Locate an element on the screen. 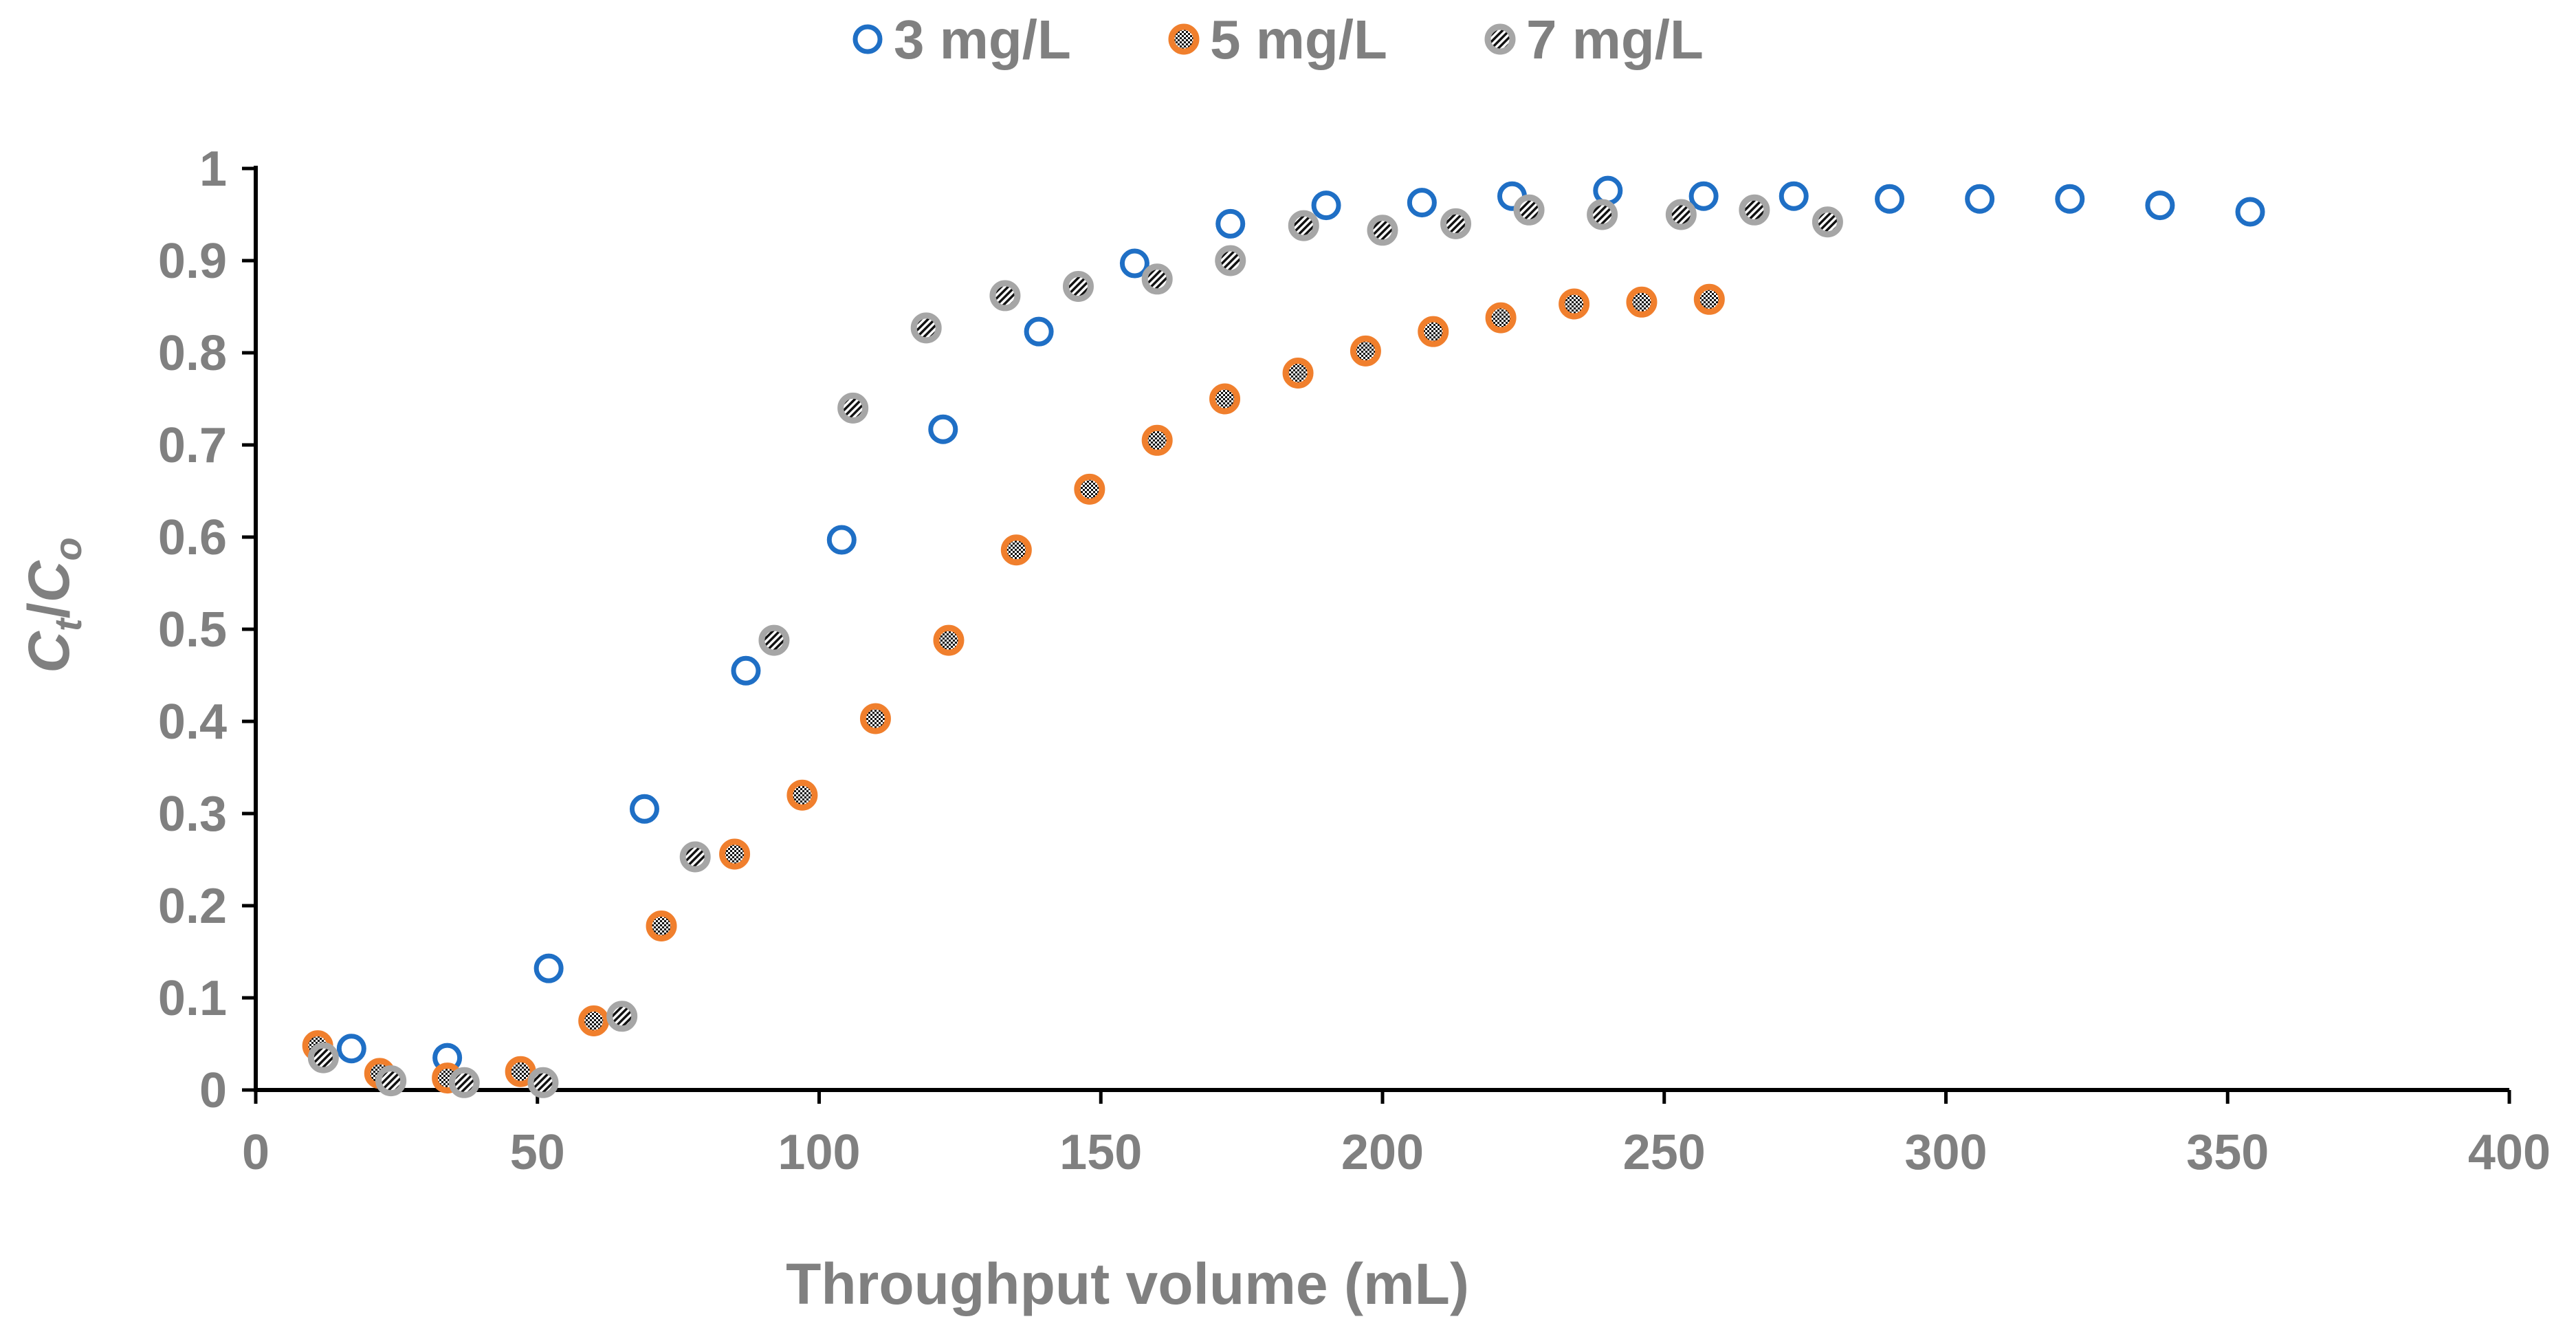  y-title-sub-t: t is located at coordinates (67, 624).